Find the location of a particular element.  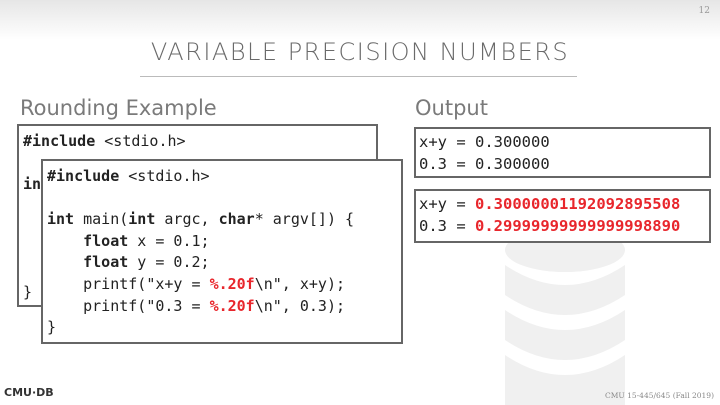

code-segment: printf("0.3 = is located at coordinates (128, 305).